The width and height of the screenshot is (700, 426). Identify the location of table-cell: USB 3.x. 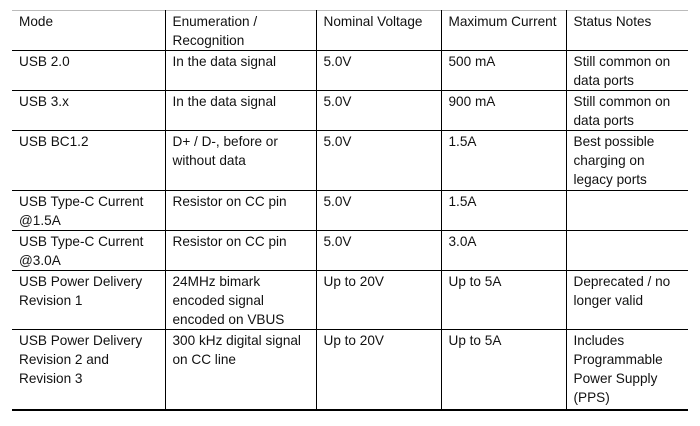
(89, 110).